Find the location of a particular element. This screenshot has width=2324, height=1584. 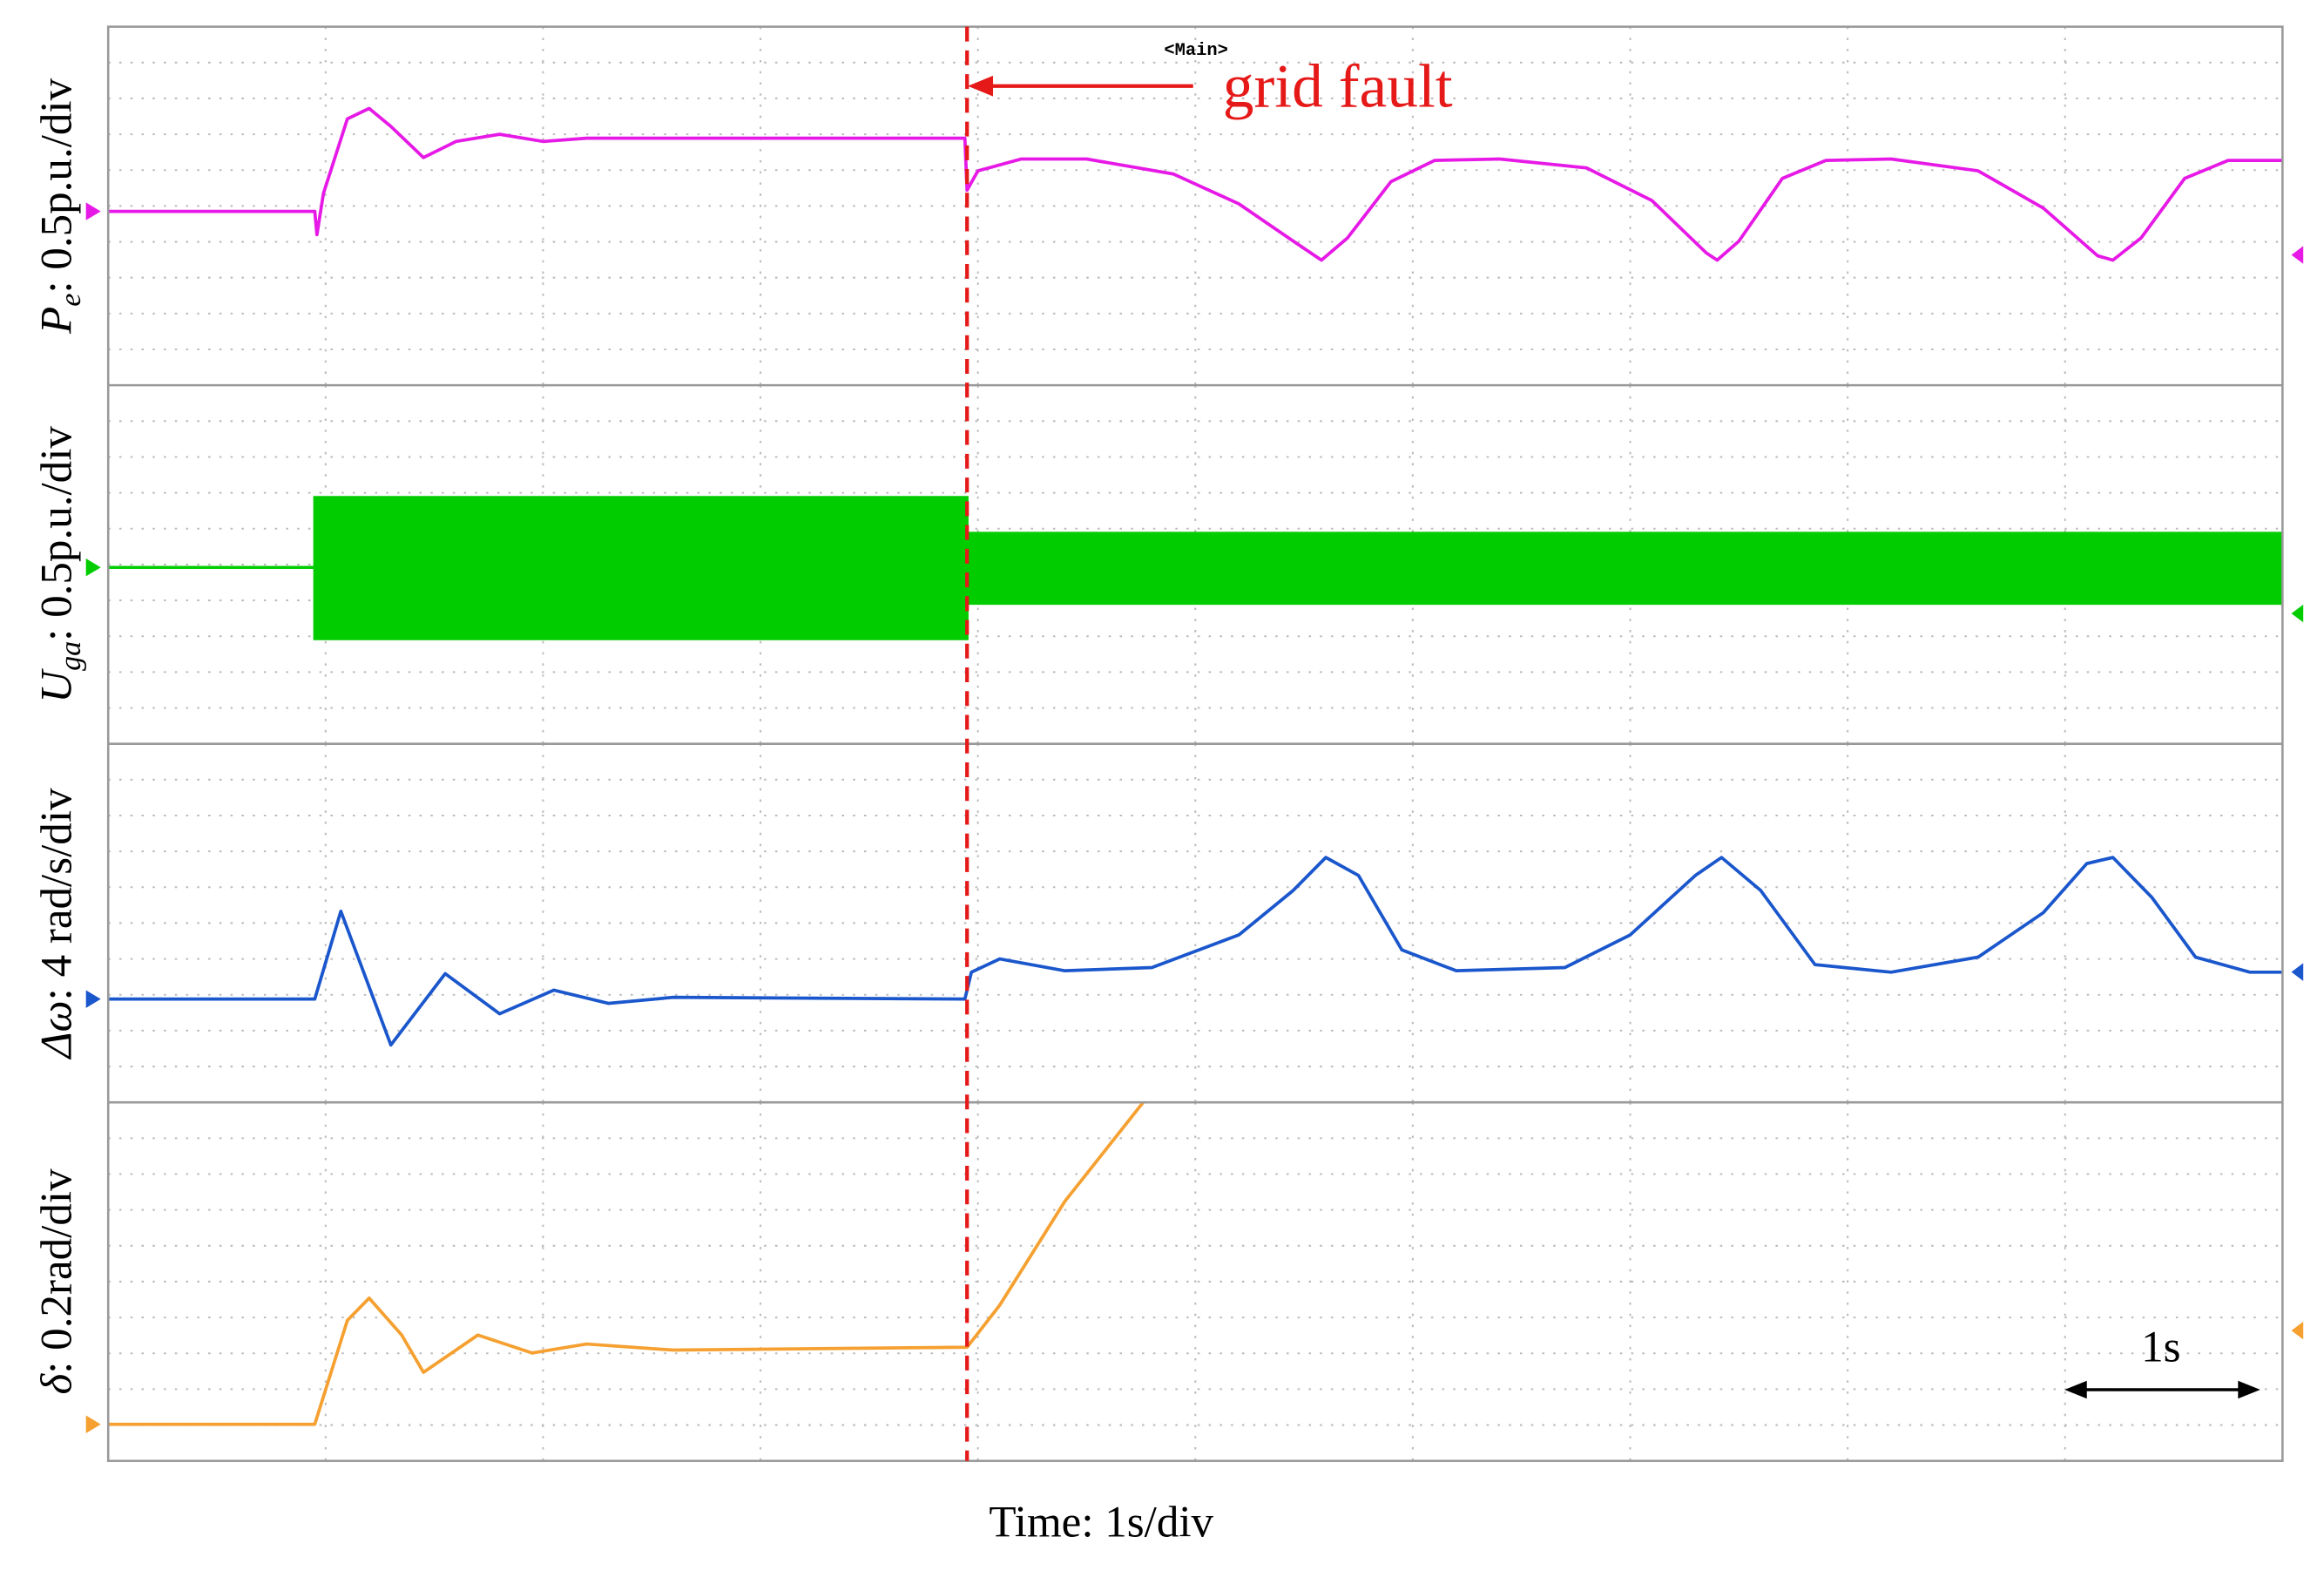

fault-label: grid fault is located at coordinates (1338, 86).